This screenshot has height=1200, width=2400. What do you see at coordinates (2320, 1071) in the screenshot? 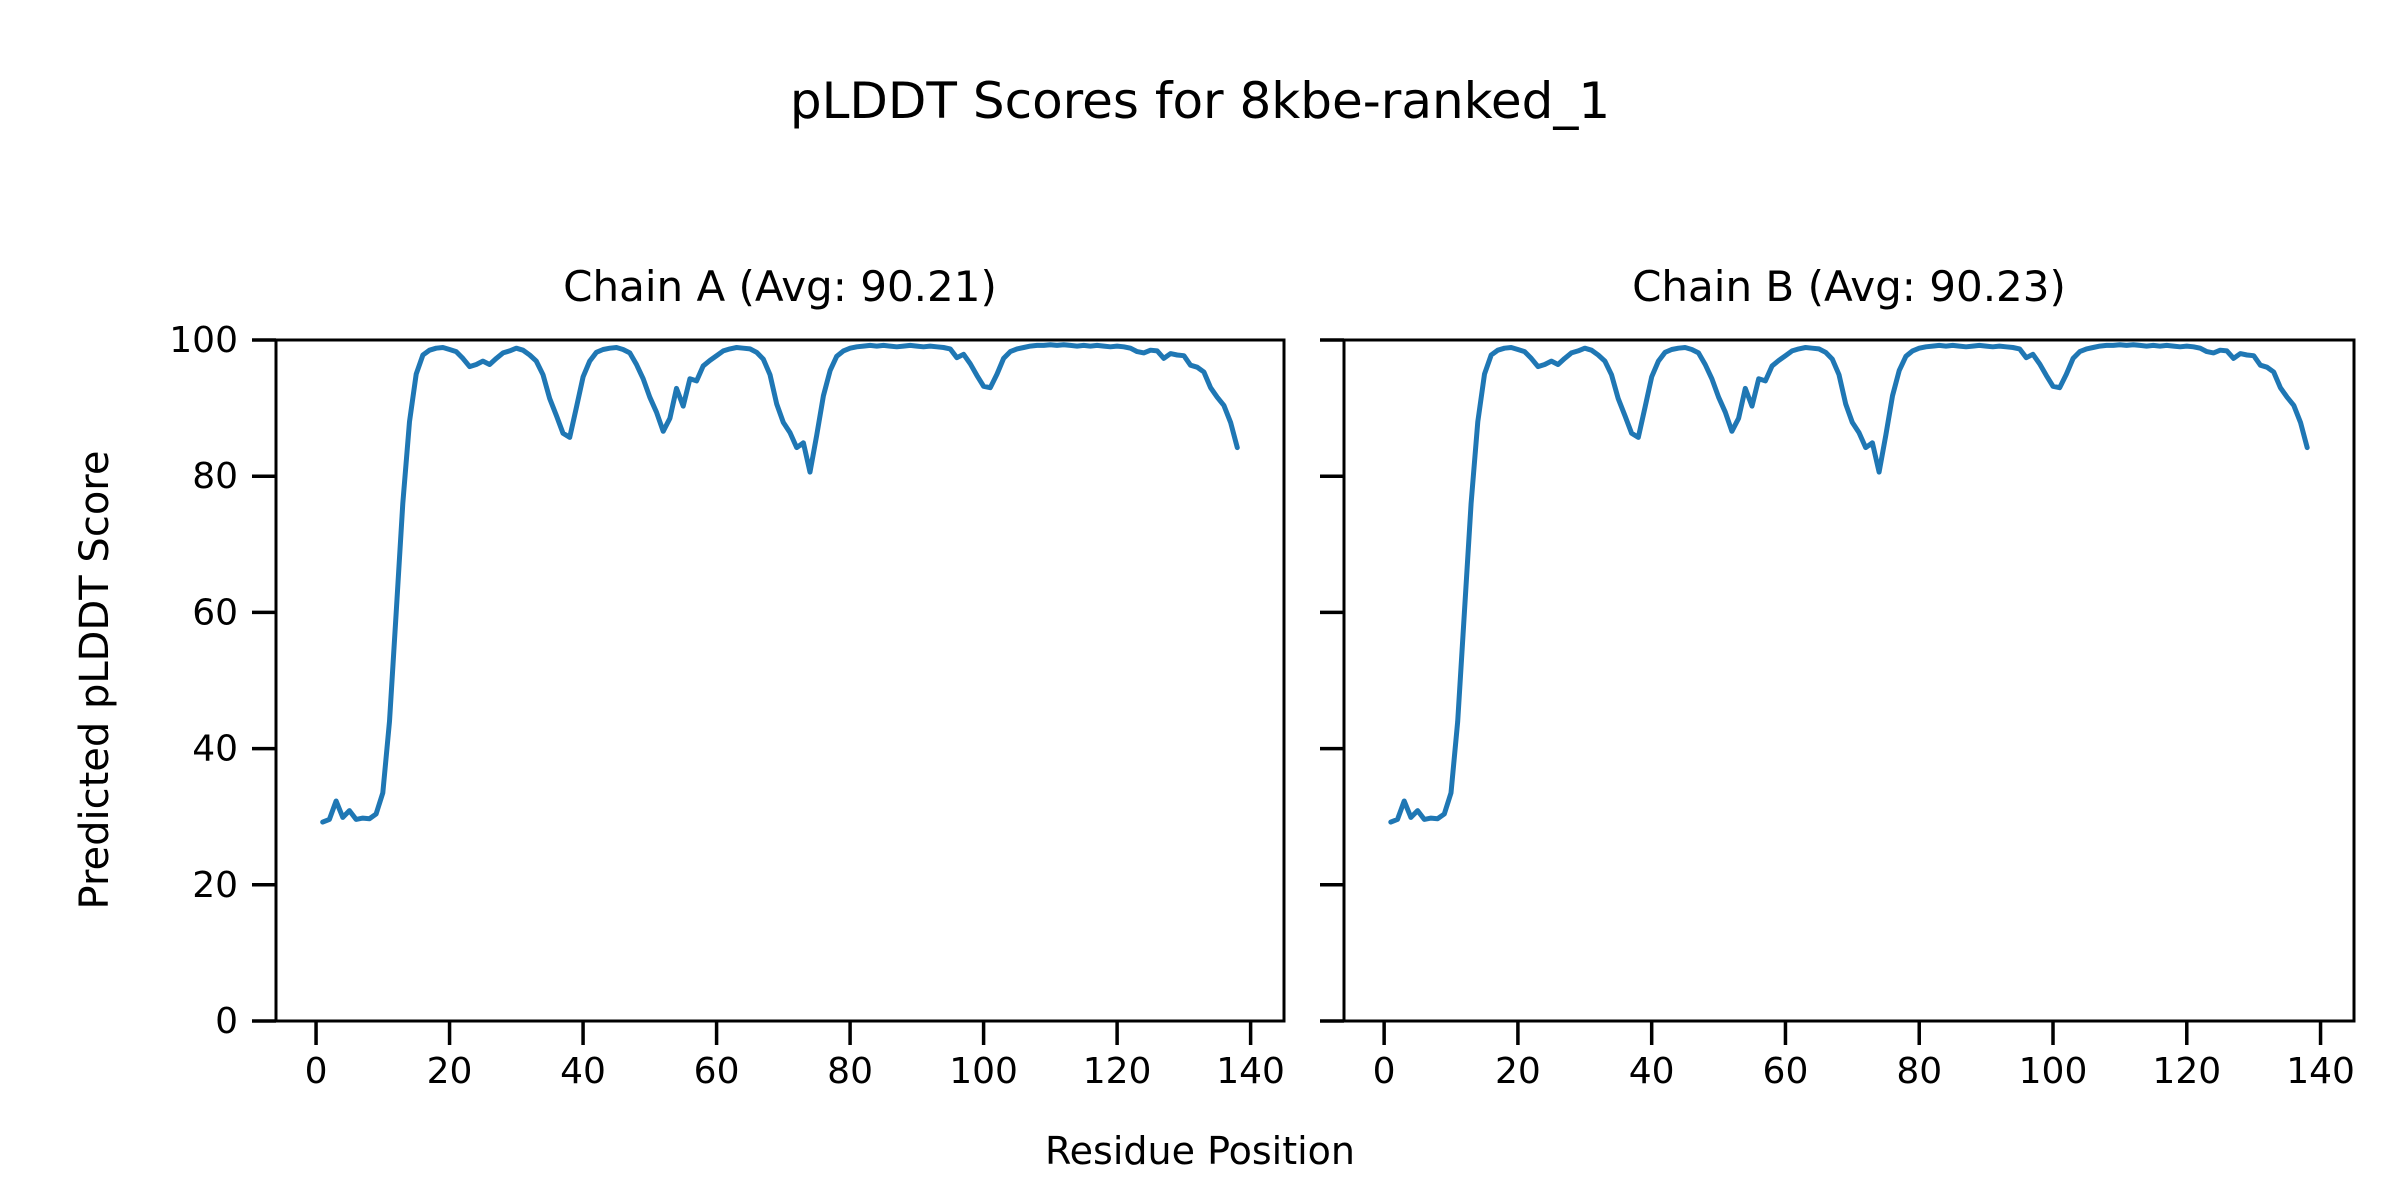
I see `chain-b-x-tick-label: 140` at bounding box center [2320, 1071].